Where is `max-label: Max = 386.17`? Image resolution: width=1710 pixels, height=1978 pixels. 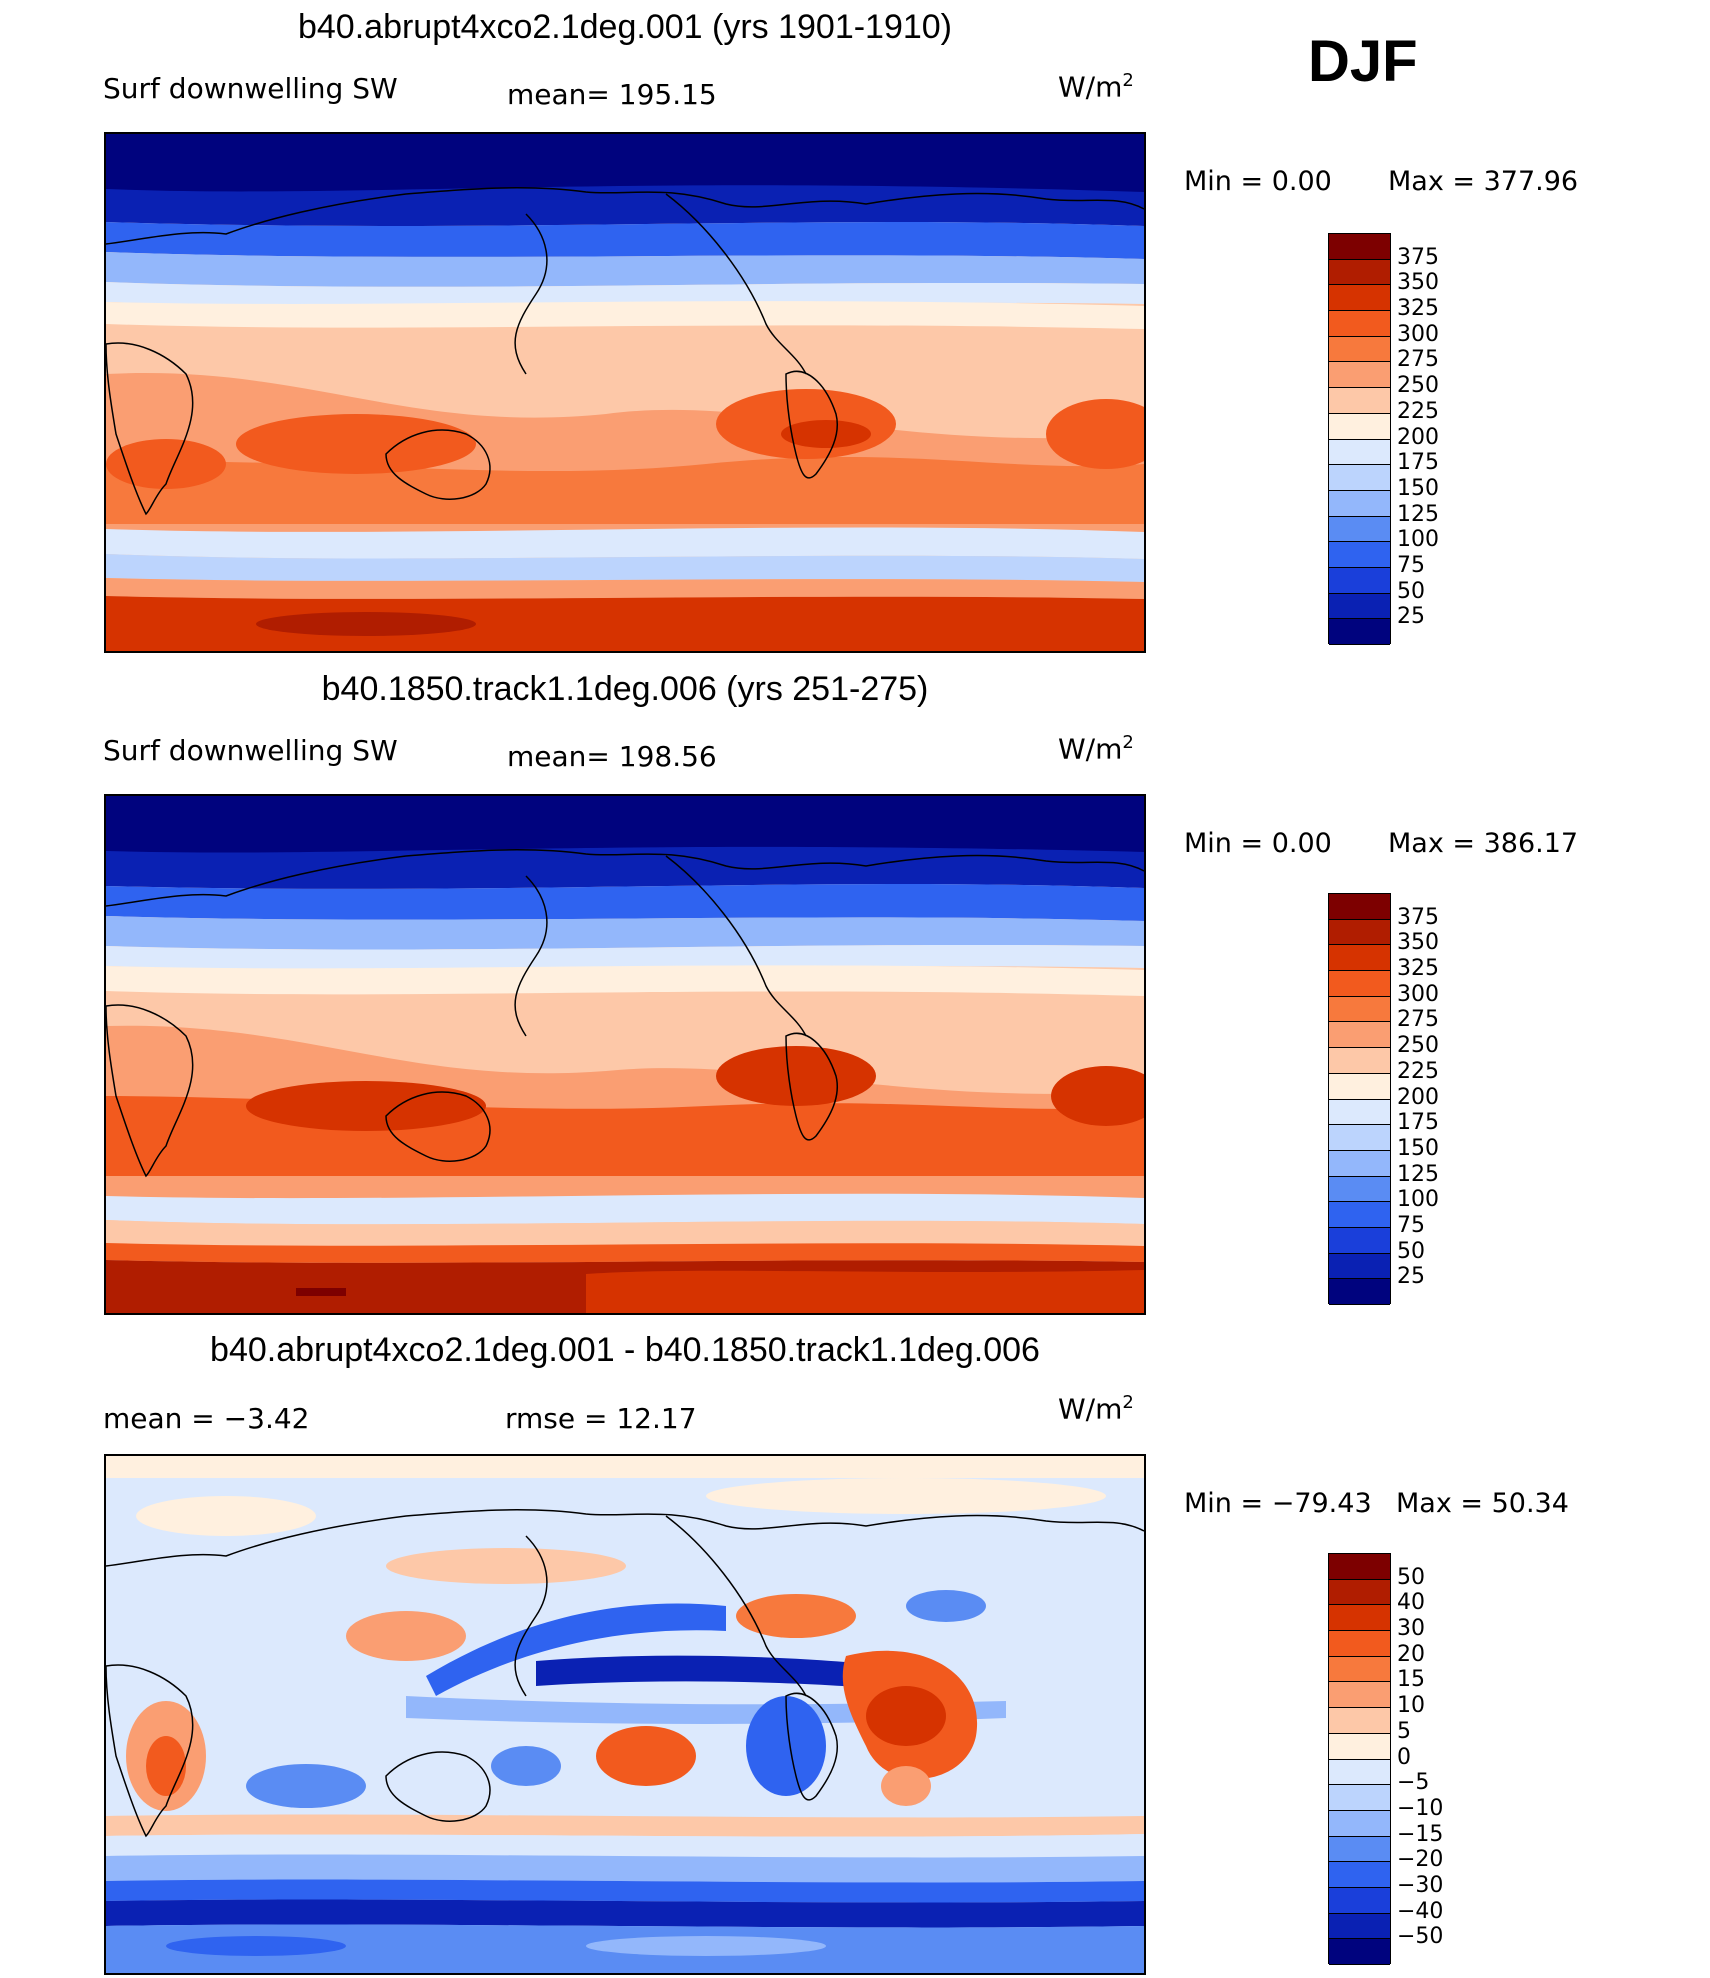 max-label: Max = 386.17 is located at coordinates (1483, 843).